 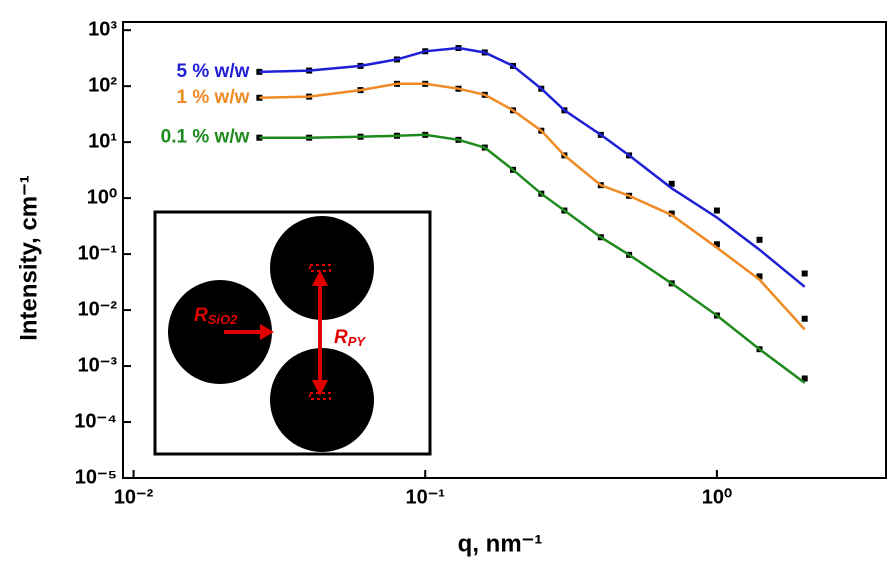 I want to click on y-axis-title: Intensity, cm⁻¹, so click(x=28, y=258).